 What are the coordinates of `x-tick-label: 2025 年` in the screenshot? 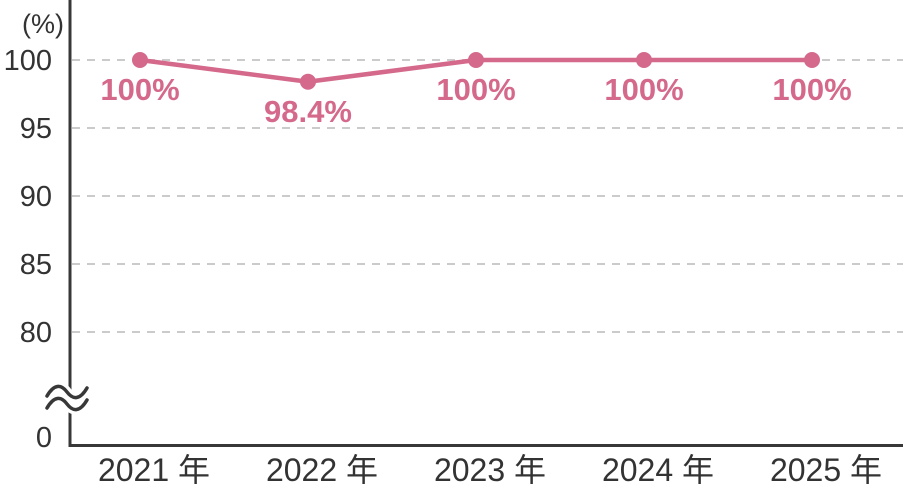 It's located at (826, 470).